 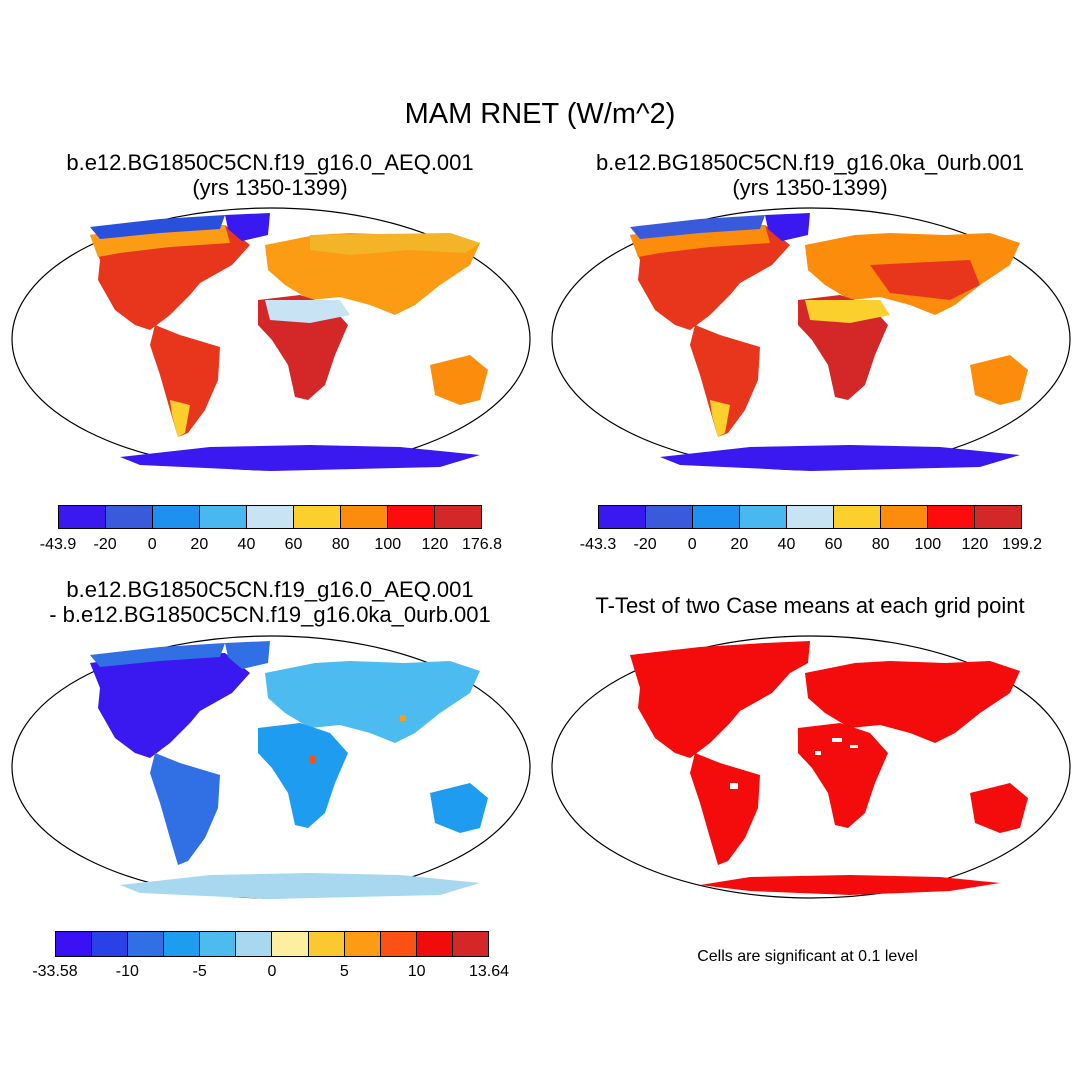 I want to click on colorbar-diff-ticks: -33.58 -10 -5 0 5 10 13.64, so click(x=270, y=973).